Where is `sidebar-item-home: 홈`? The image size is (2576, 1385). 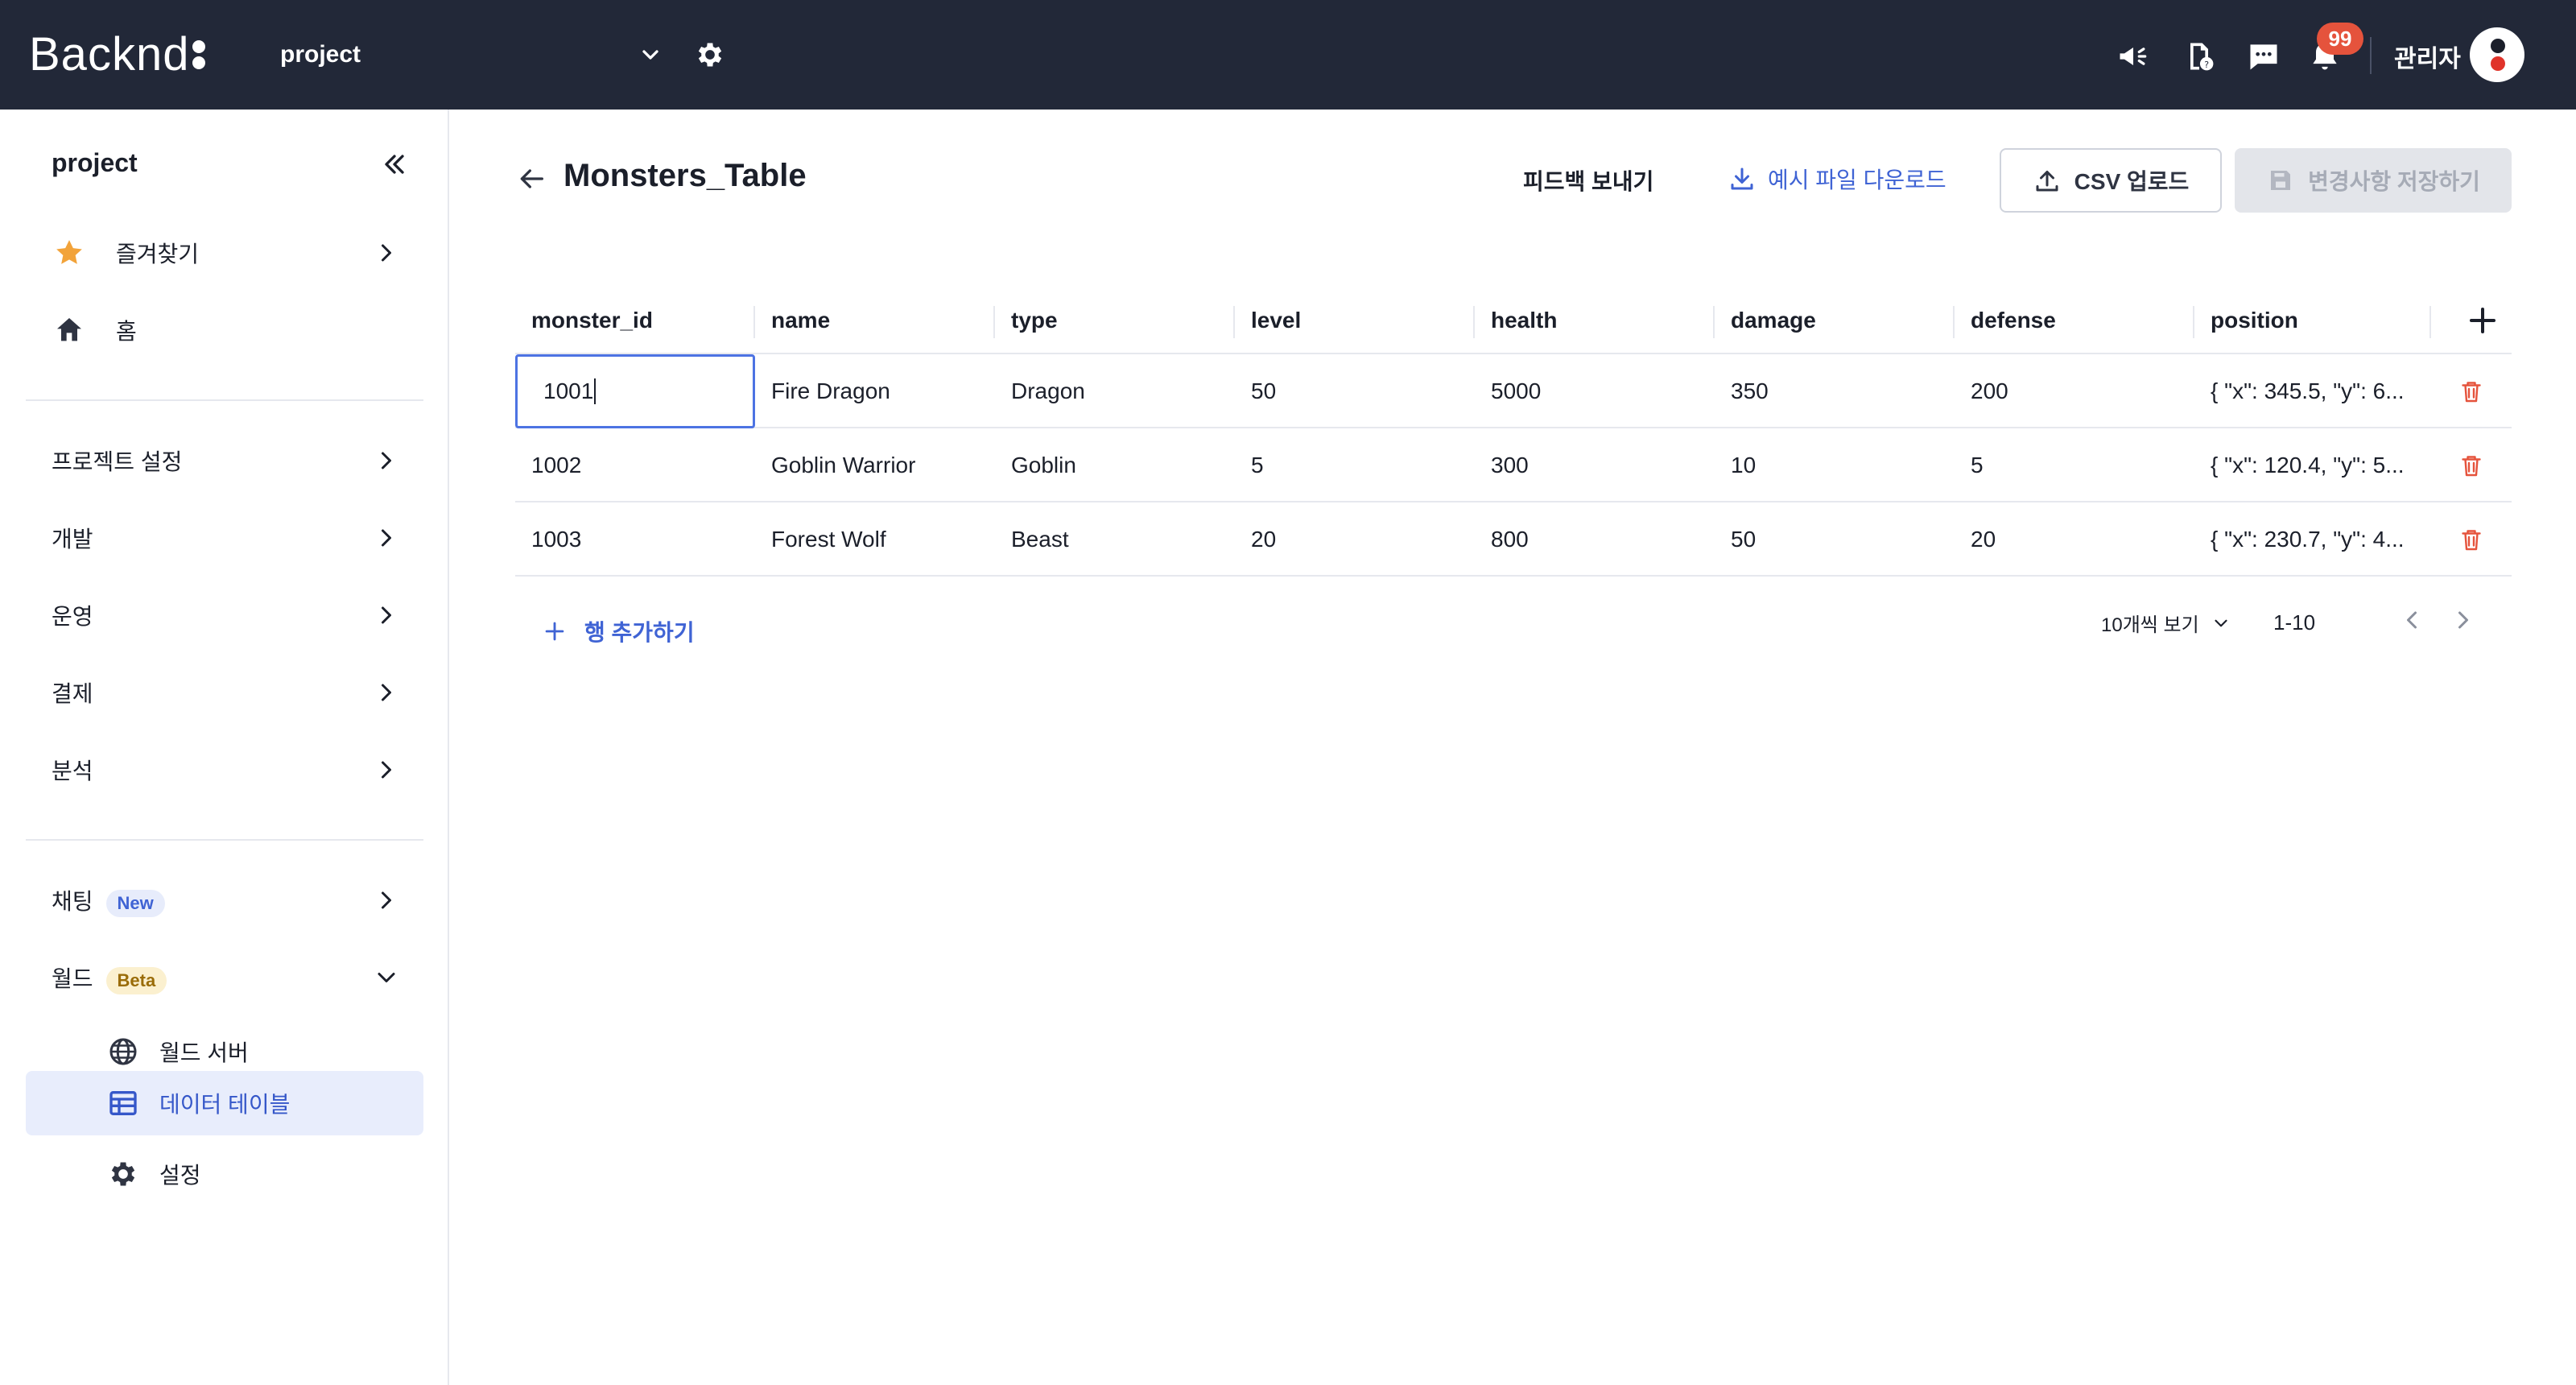
sidebar-item-home: 홈 is located at coordinates (224, 330).